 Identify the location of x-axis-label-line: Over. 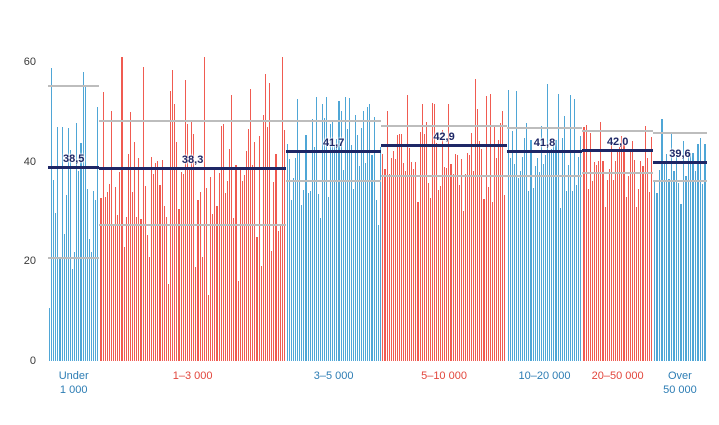
(680, 376).